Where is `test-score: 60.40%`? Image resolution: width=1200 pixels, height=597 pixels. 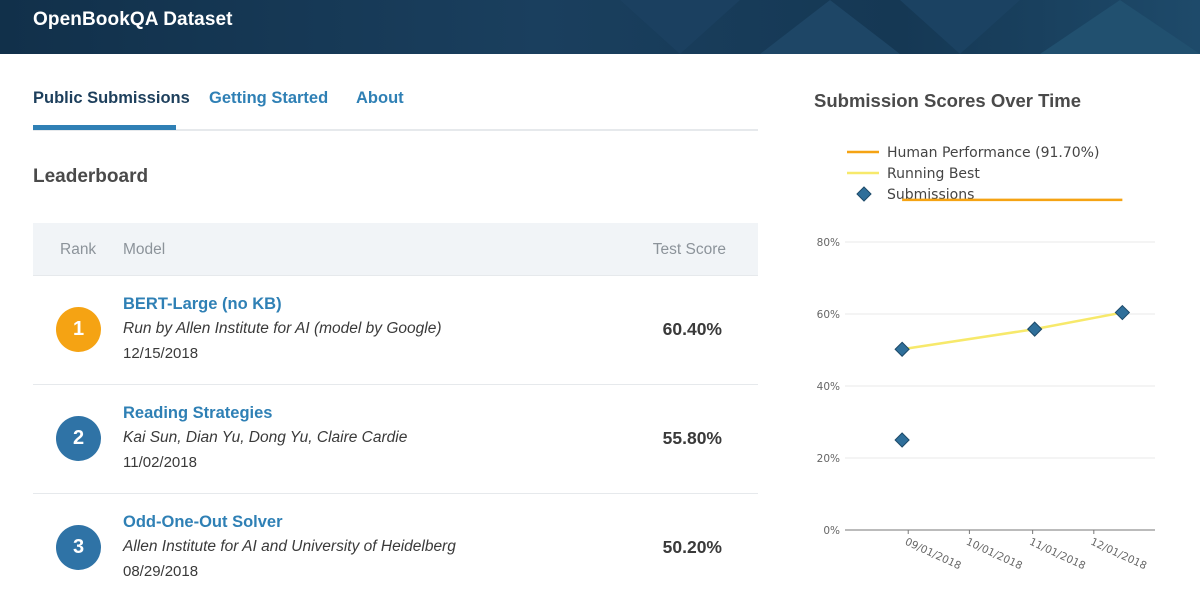 test-score: 60.40% is located at coordinates (692, 329).